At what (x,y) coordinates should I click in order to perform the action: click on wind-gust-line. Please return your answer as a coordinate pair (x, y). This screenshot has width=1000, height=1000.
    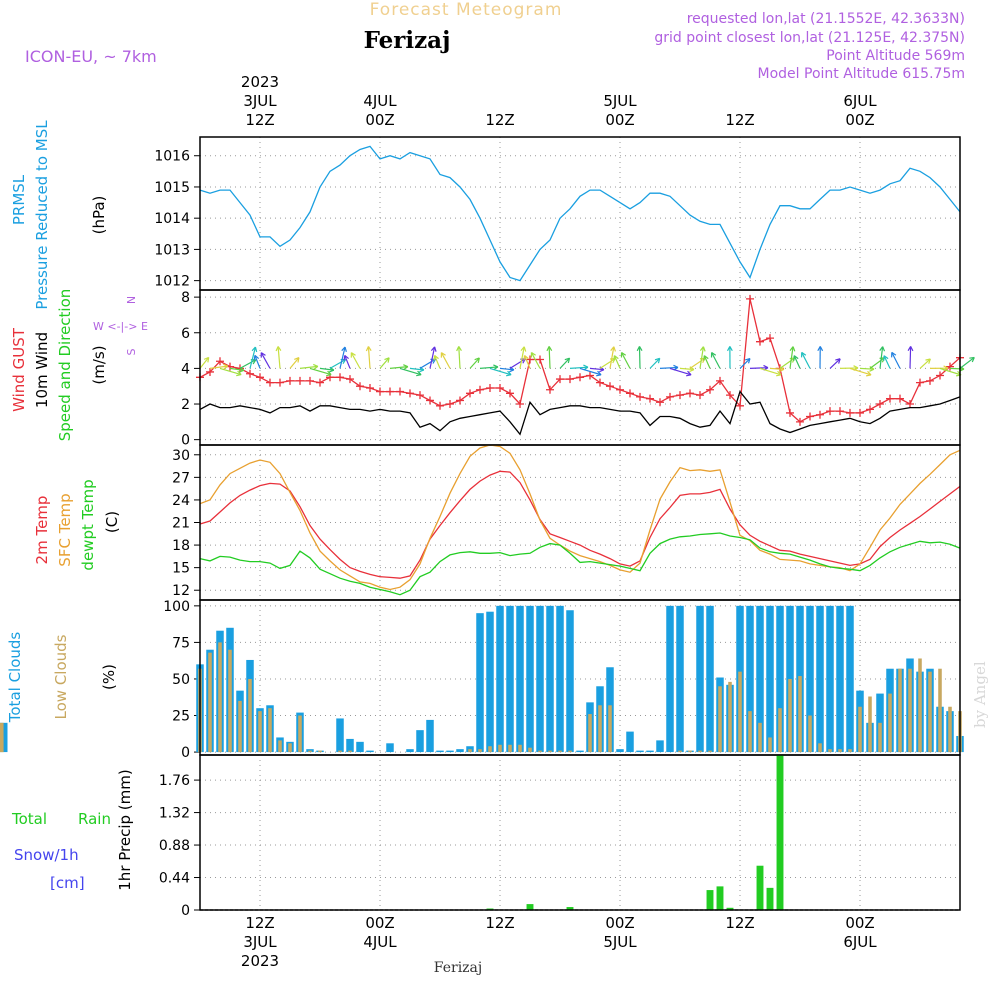
    Looking at the image, I should click on (580, 360).